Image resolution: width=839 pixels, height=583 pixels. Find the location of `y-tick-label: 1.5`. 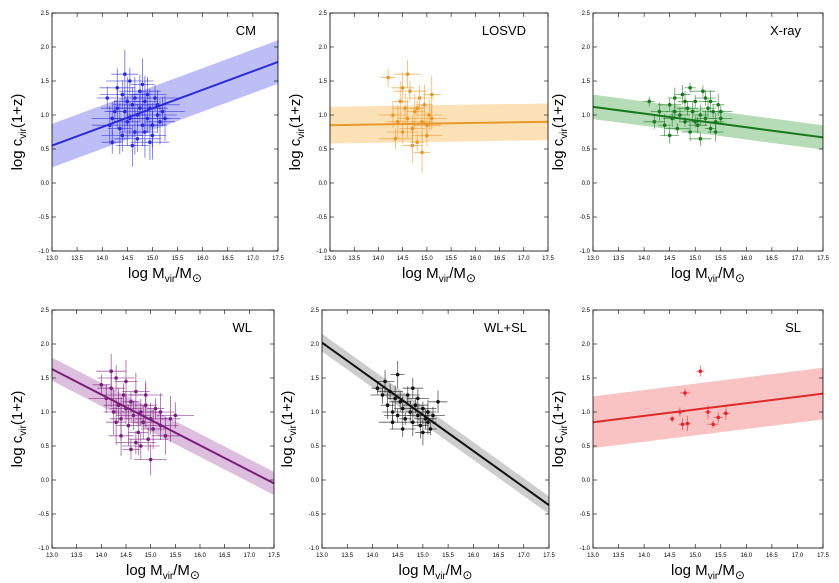

y-tick-label: 1.5 is located at coordinates (323, 82).